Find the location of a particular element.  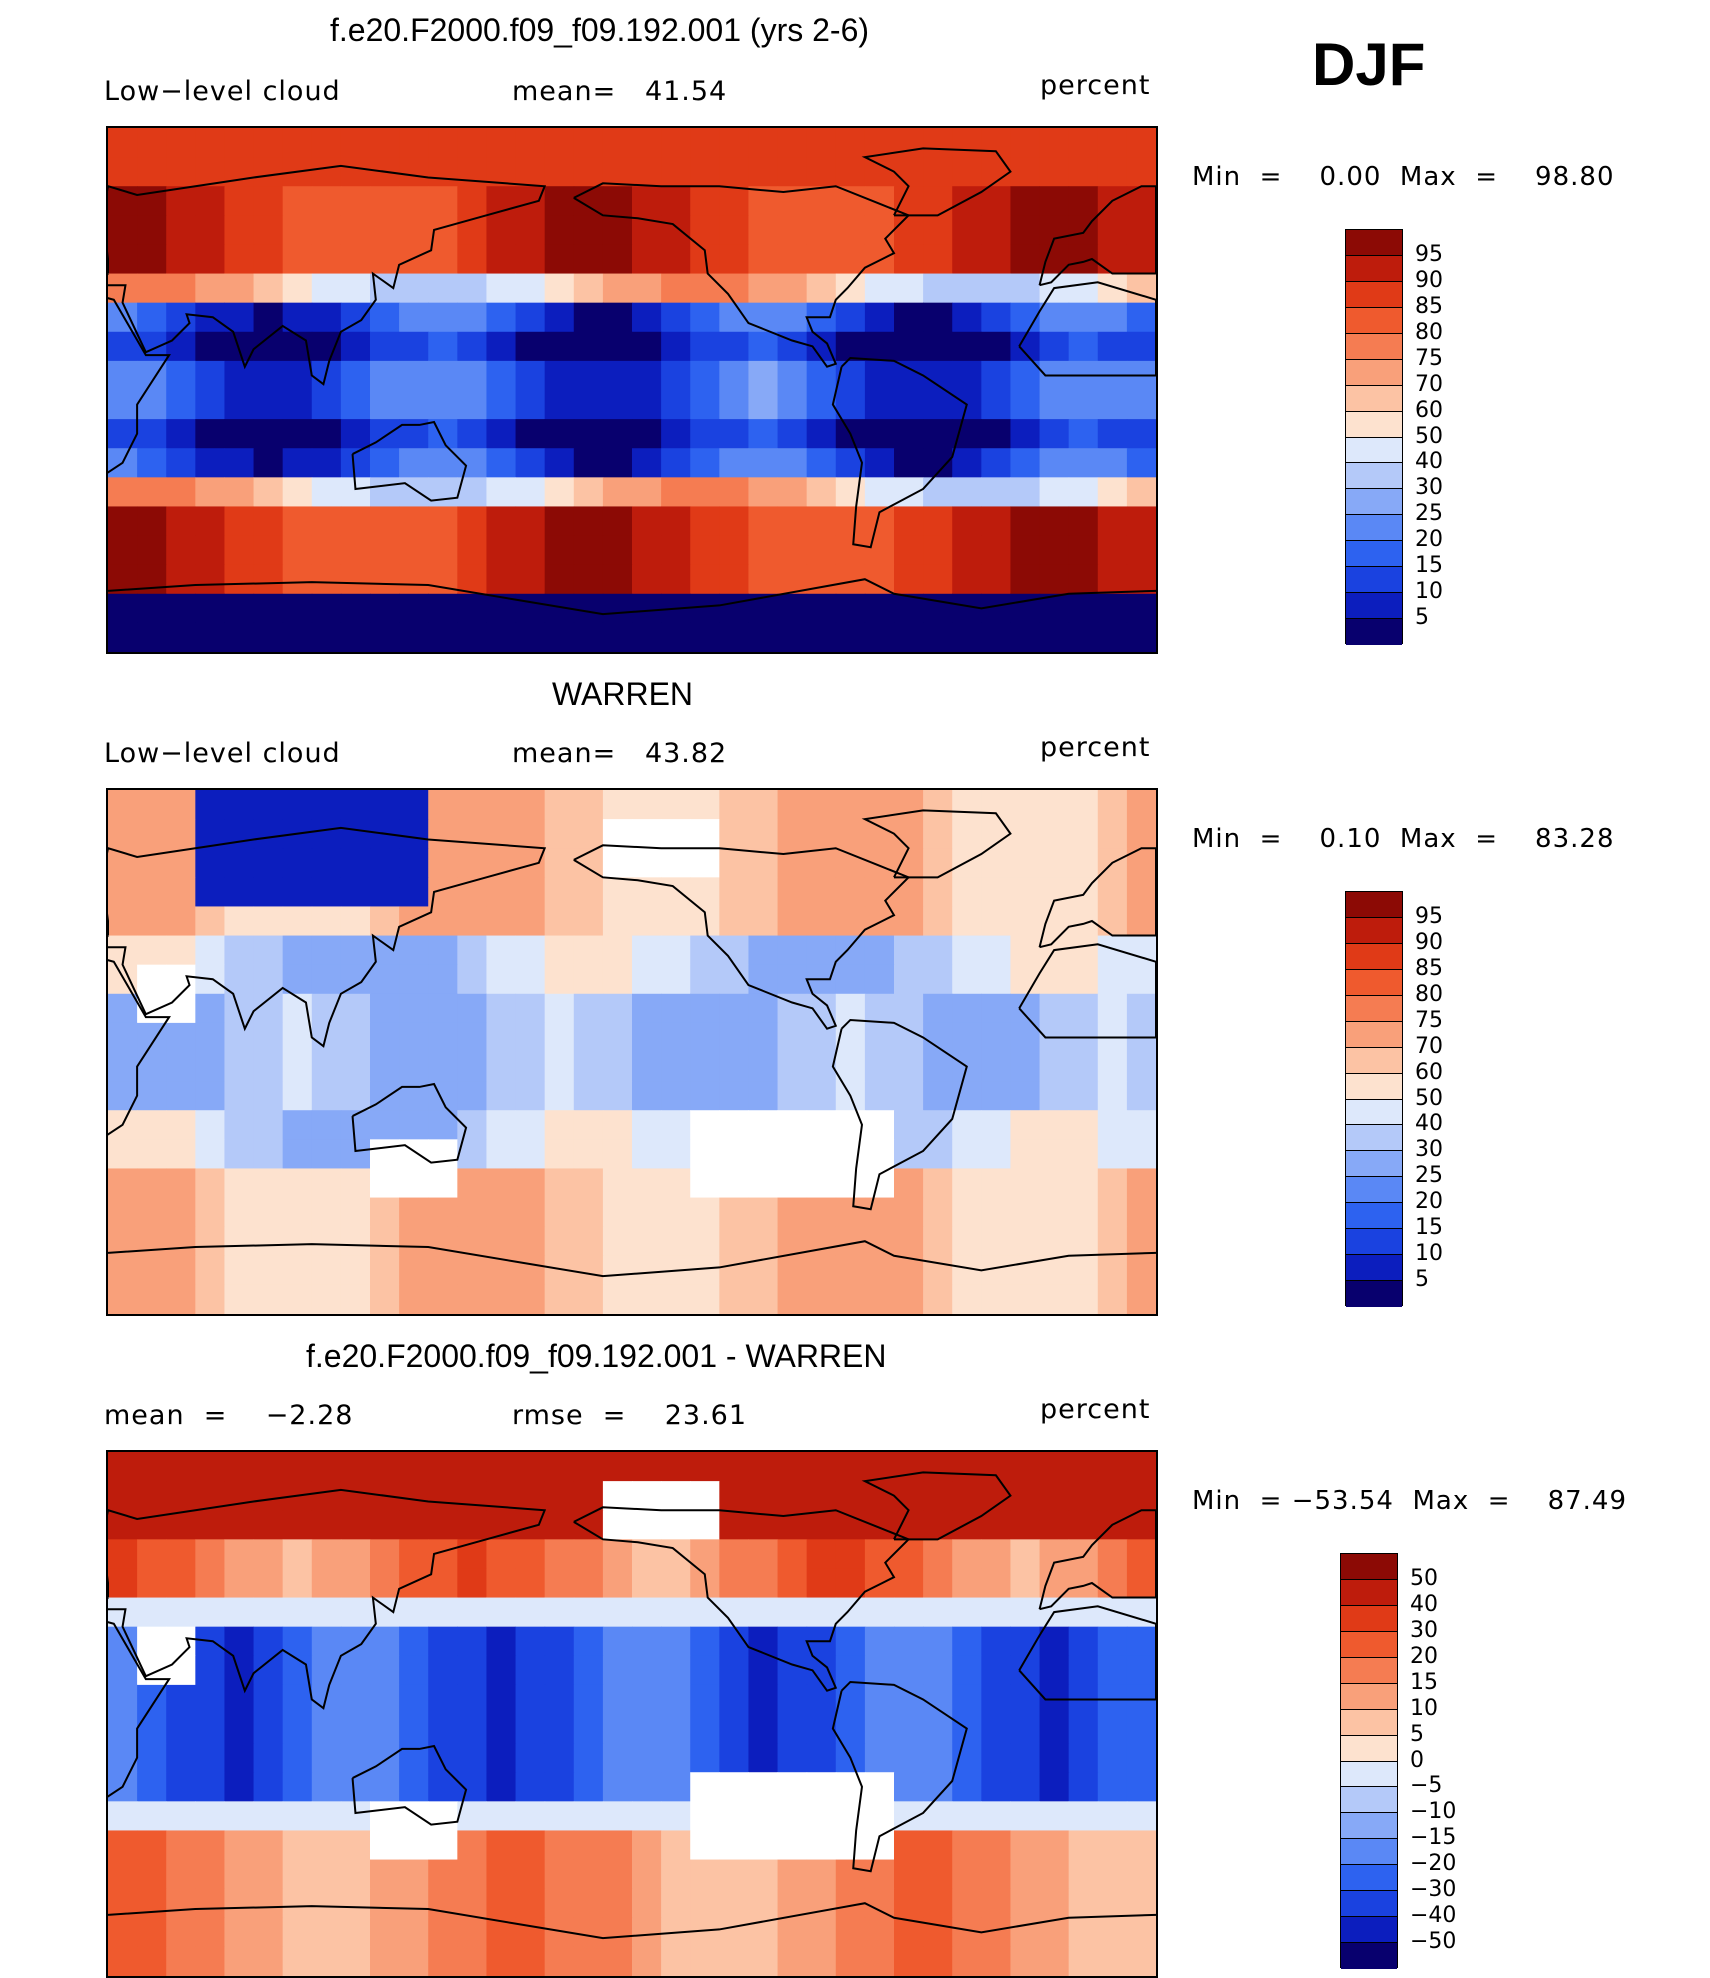

panel3-units-label: percent is located at coordinates (1095, 1409).